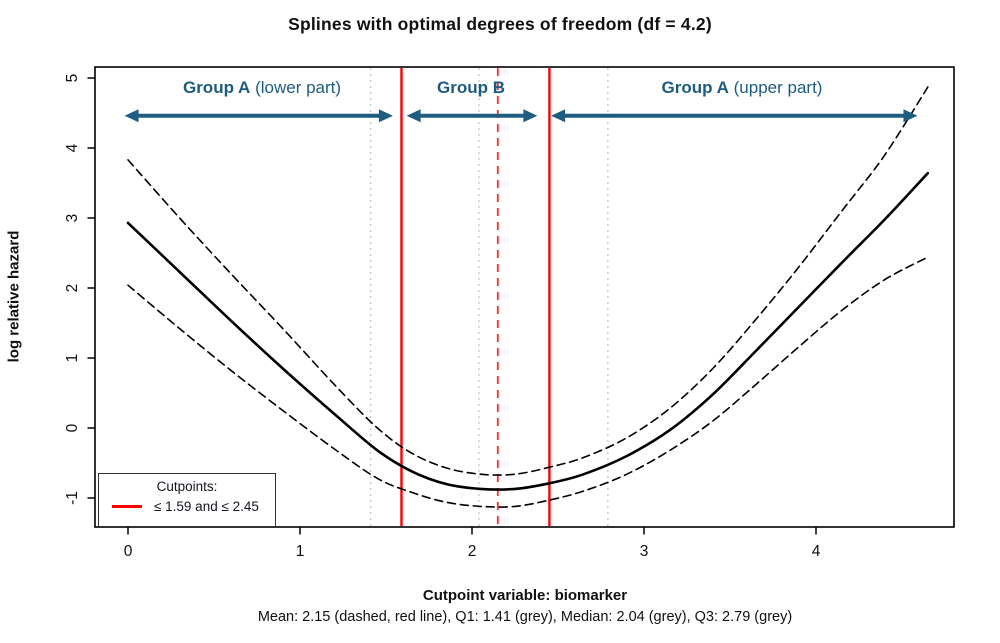 This screenshot has height=643, width=1000. I want to click on legend-cutpoints-label: ≤ 1.59 and ≤ 2.45, so click(206, 506).